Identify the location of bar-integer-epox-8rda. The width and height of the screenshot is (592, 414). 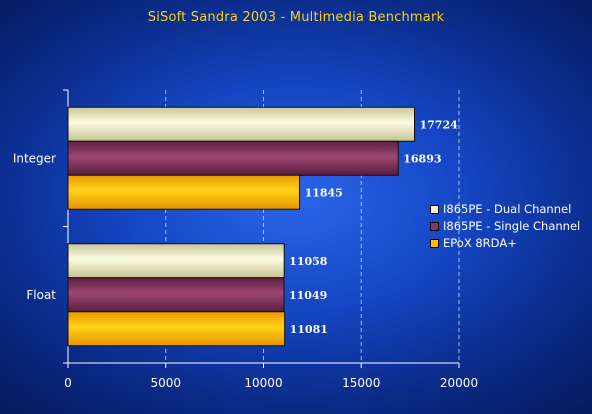
(184, 192).